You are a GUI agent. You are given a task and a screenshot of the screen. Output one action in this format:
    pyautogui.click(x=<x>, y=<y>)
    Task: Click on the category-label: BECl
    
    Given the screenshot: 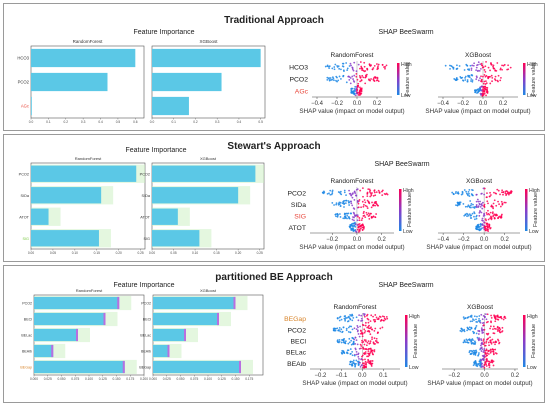 What is the action you would take?
    pyautogui.click(x=147, y=320)
    